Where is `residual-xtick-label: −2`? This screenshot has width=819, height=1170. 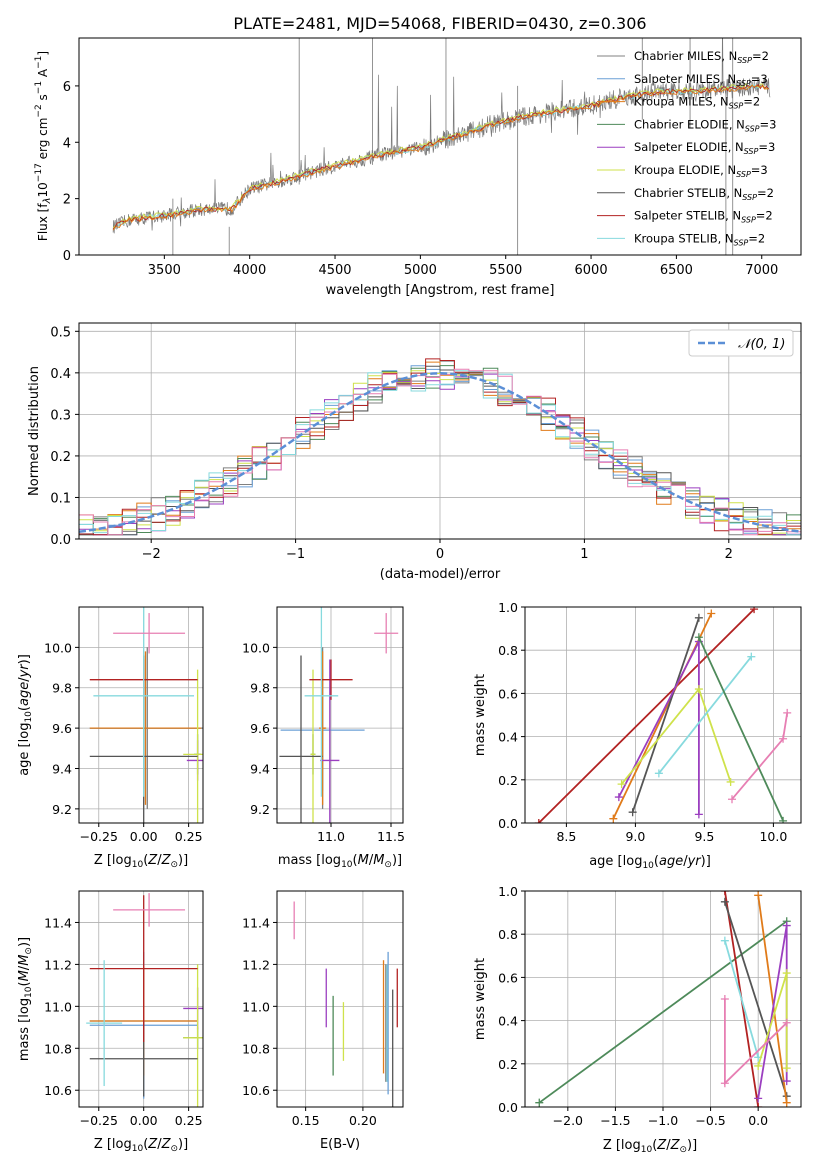
residual-xtick-label: −2 is located at coordinates (151, 554).